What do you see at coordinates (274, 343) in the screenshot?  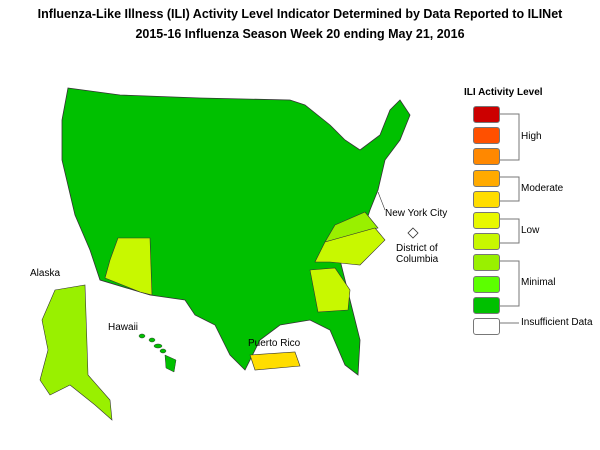 I see `label-puerto-rico: Puerto Rico` at bounding box center [274, 343].